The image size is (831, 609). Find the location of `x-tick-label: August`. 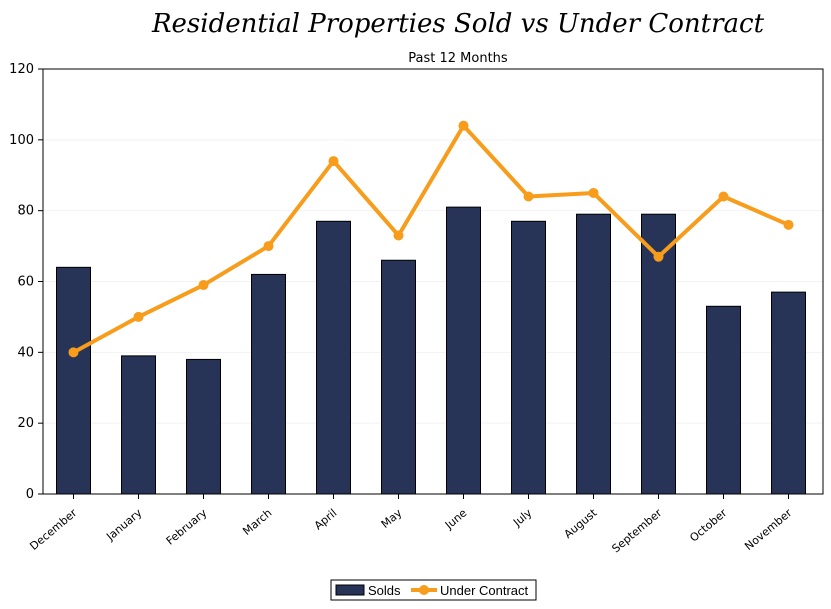

x-tick-label: August is located at coordinates (581, 523).